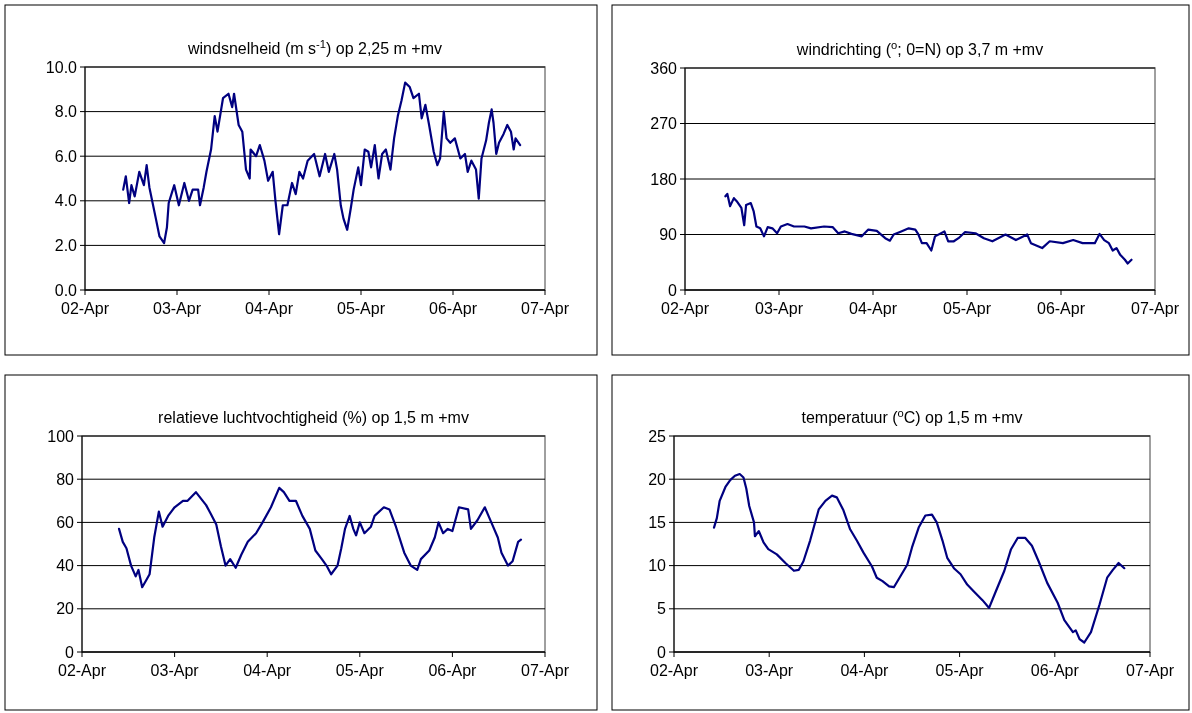 This screenshot has height=713, width=1192. What do you see at coordinates (657, 566) in the screenshot?
I see `y-tick-label: 10` at bounding box center [657, 566].